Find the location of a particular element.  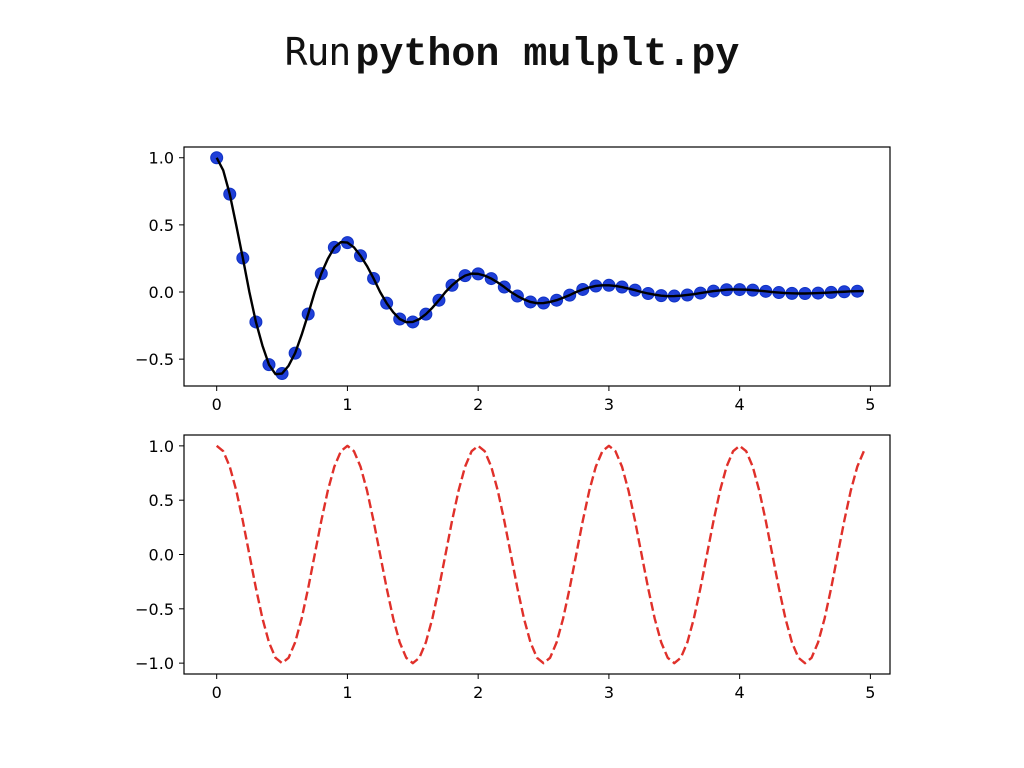

bottom-y-tick-label: 1.0 is located at coordinates (161, 446).